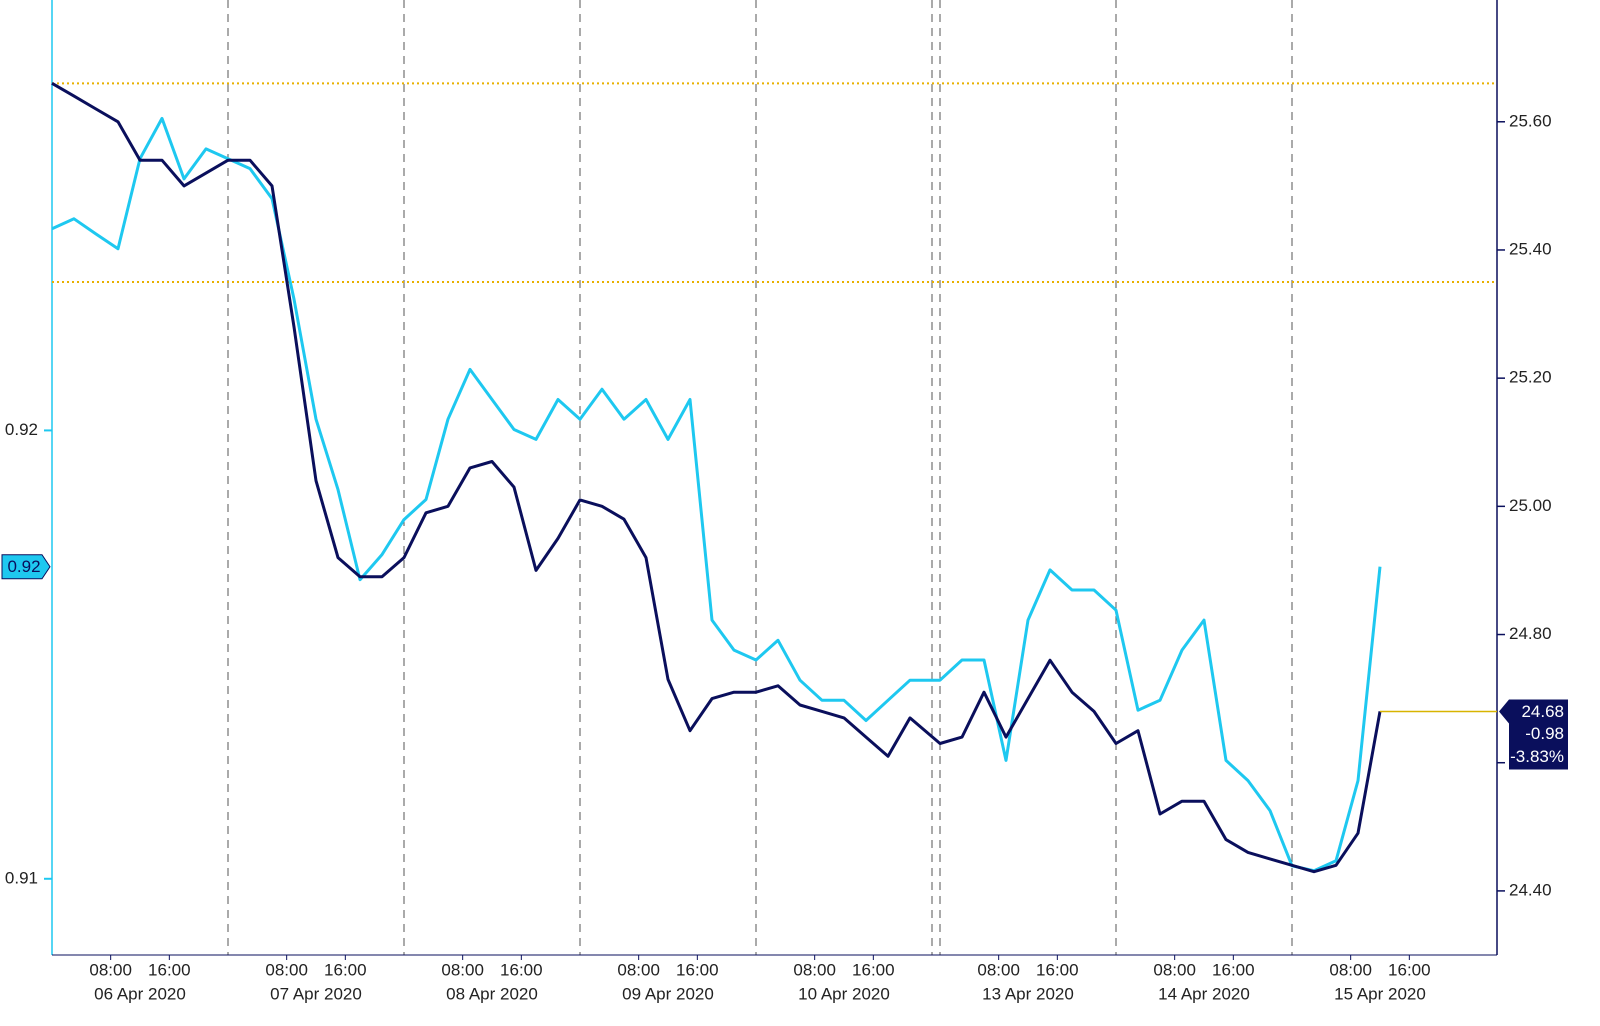 Image resolution: width=1600 pixels, height=1026 pixels. Describe the element at coordinates (1530, 120) in the screenshot. I see `y2-tick-label: 25.60` at that location.